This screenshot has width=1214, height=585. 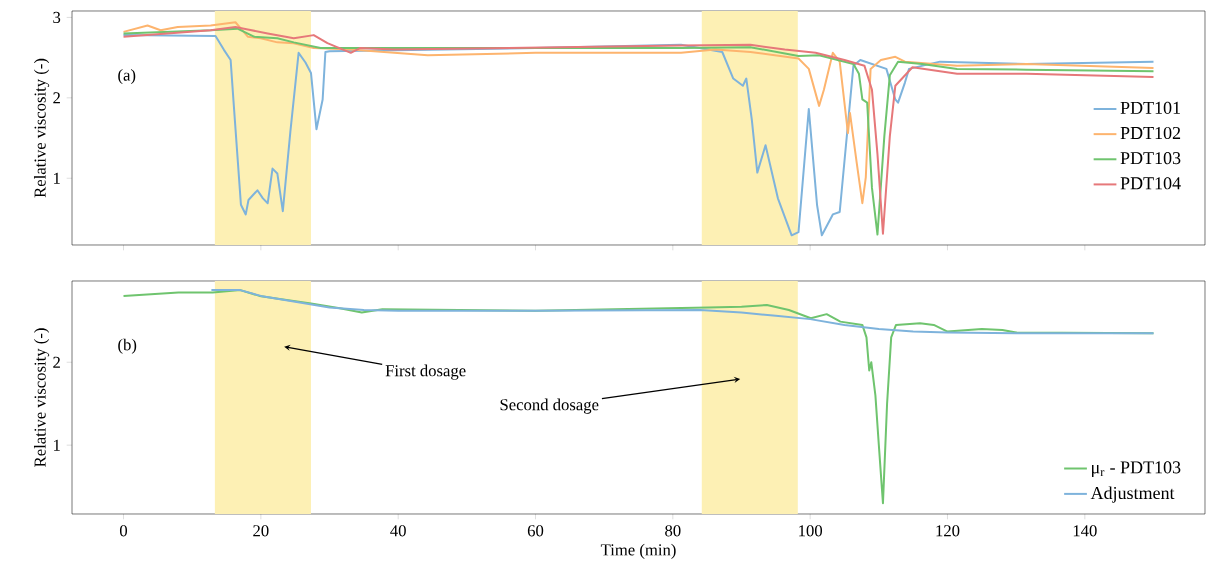 What do you see at coordinates (1150, 133) in the screenshot?
I see `legend-label: PDT102` at bounding box center [1150, 133].